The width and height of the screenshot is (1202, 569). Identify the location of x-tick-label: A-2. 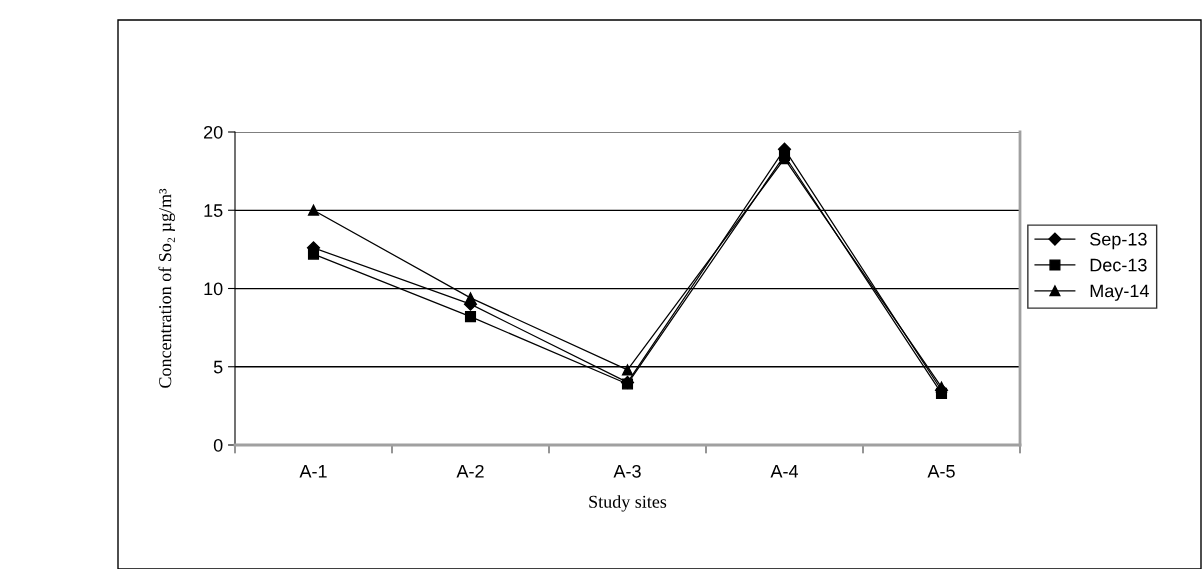
(470, 471).